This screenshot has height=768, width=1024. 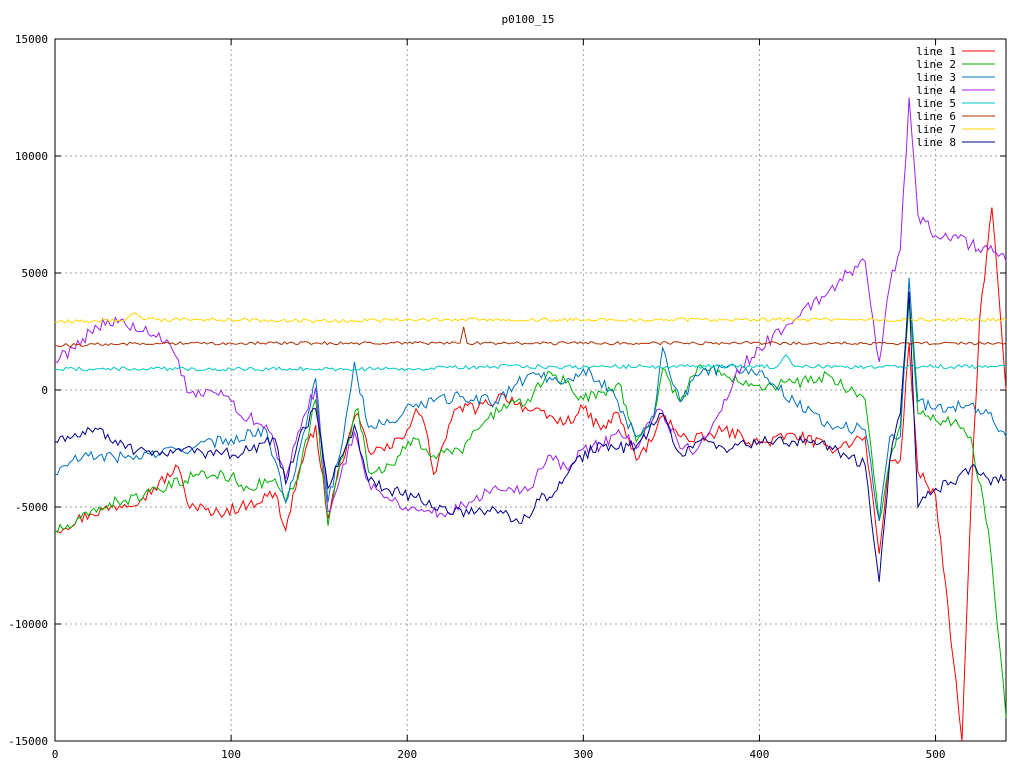 What do you see at coordinates (28, 741) in the screenshot?
I see `y-tick-label: -15000` at bounding box center [28, 741].